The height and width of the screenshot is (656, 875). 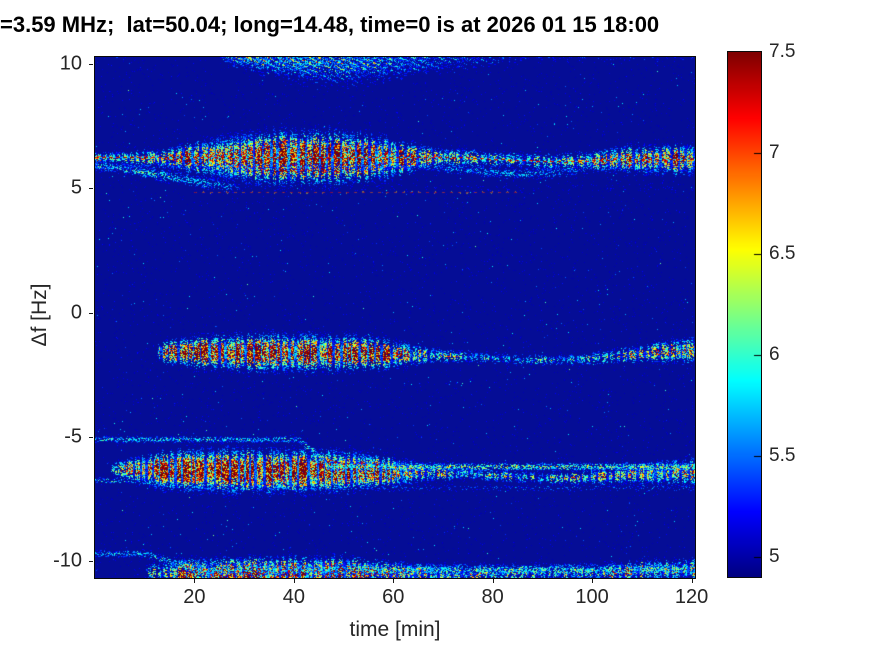 I want to click on colorbar-tick-label: 5.5, so click(x=782, y=455).